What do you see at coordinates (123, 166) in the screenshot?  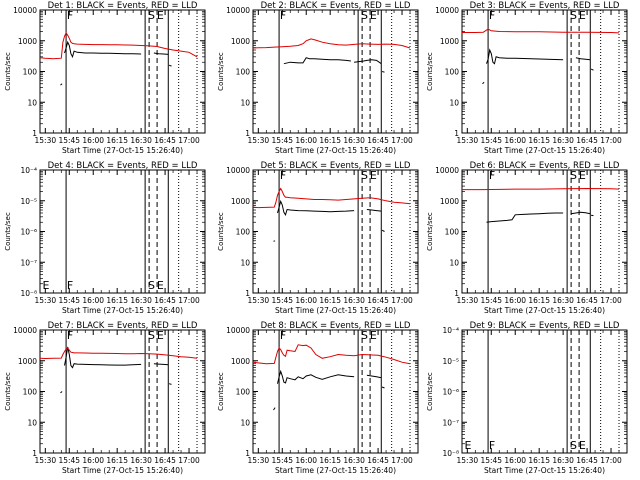 I see `panel-title: Det 4: BLACK = Events, RED = LLD` at bounding box center [123, 166].